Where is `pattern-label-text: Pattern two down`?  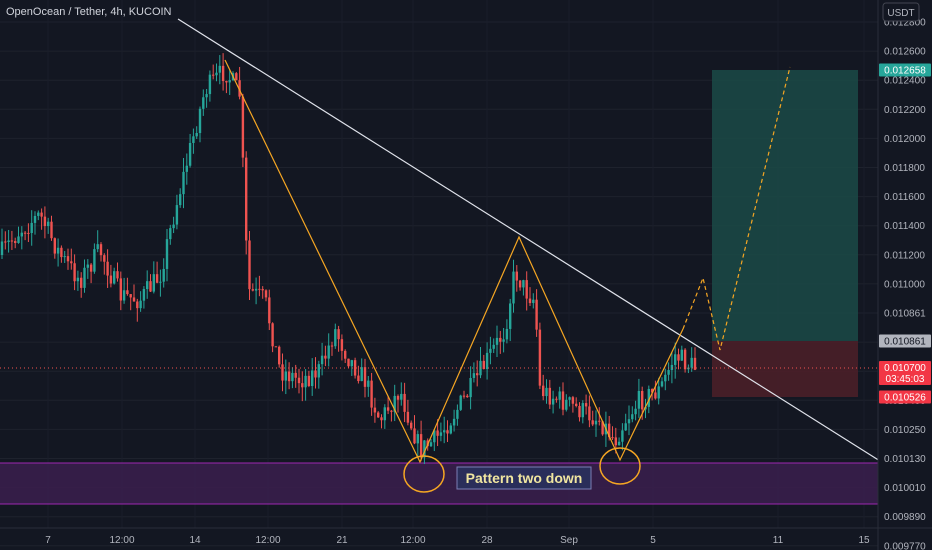 pattern-label-text: Pattern two down is located at coordinates (524, 478).